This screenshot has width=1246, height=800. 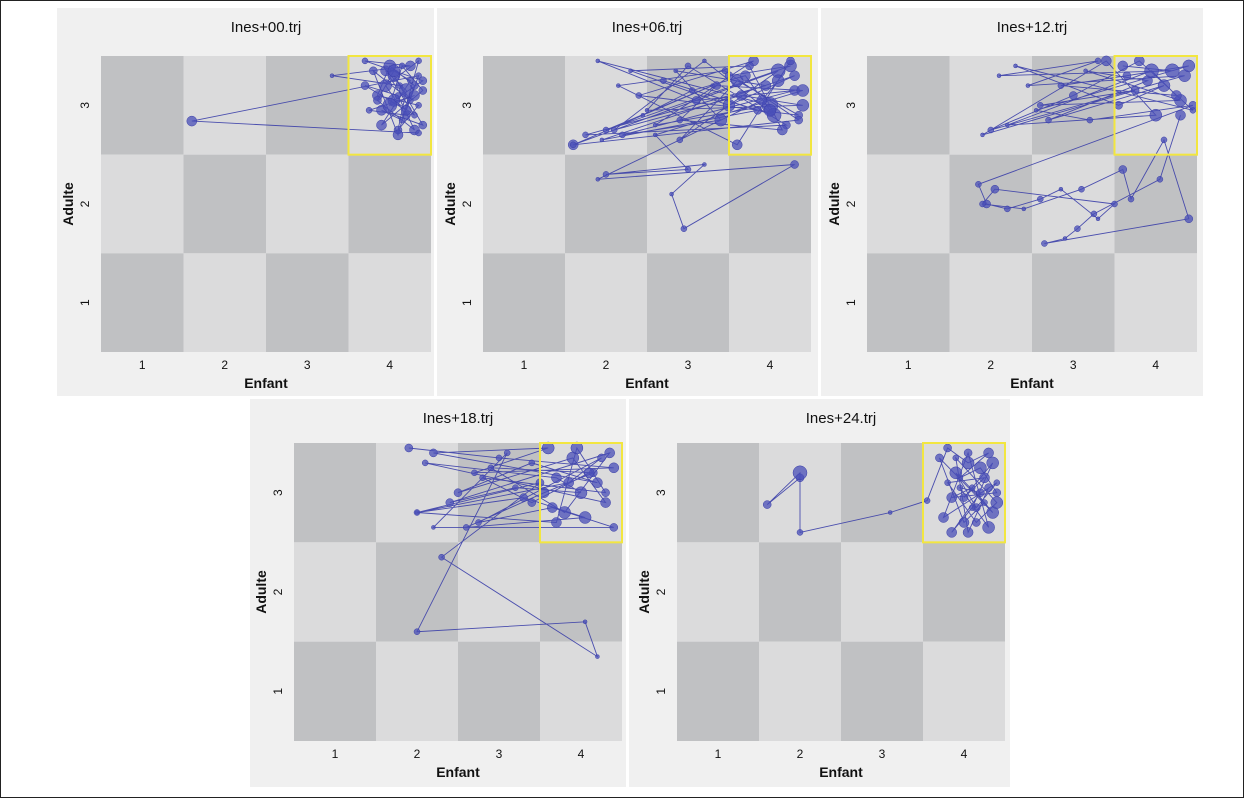 I want to click on x-tick-label: 4, so click(x=389, y=365).